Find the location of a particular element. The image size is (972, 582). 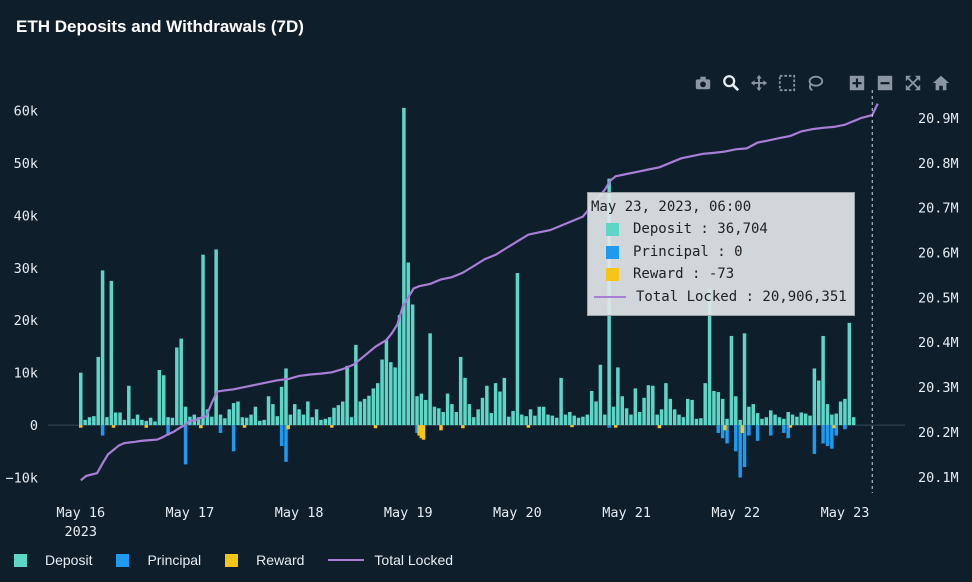

zoom-icon is located at coordinates (731, 83).